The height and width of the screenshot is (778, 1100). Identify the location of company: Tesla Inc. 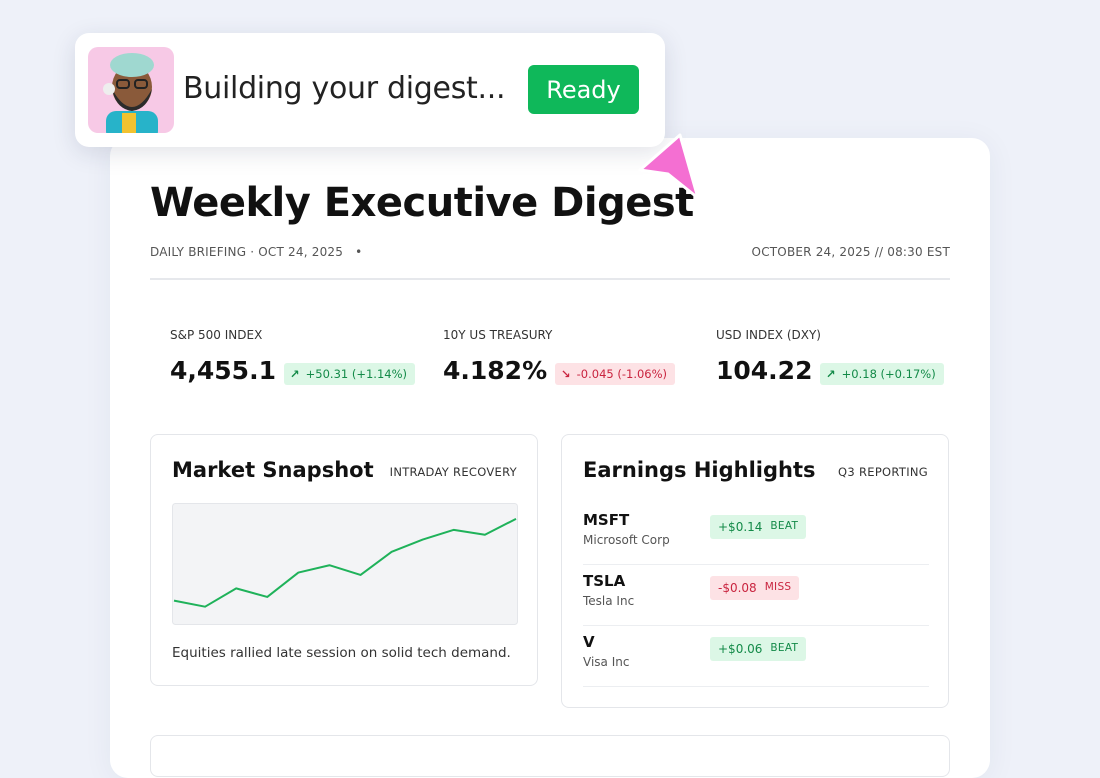
(609, 601).